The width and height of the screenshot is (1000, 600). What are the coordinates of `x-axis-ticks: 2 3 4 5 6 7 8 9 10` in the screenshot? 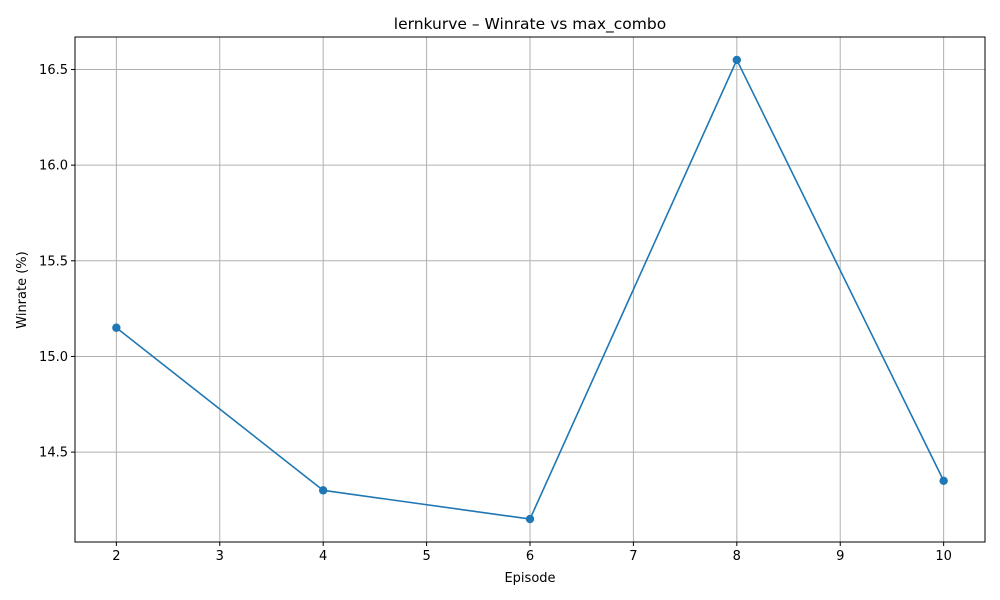 It's located at (532, 553).